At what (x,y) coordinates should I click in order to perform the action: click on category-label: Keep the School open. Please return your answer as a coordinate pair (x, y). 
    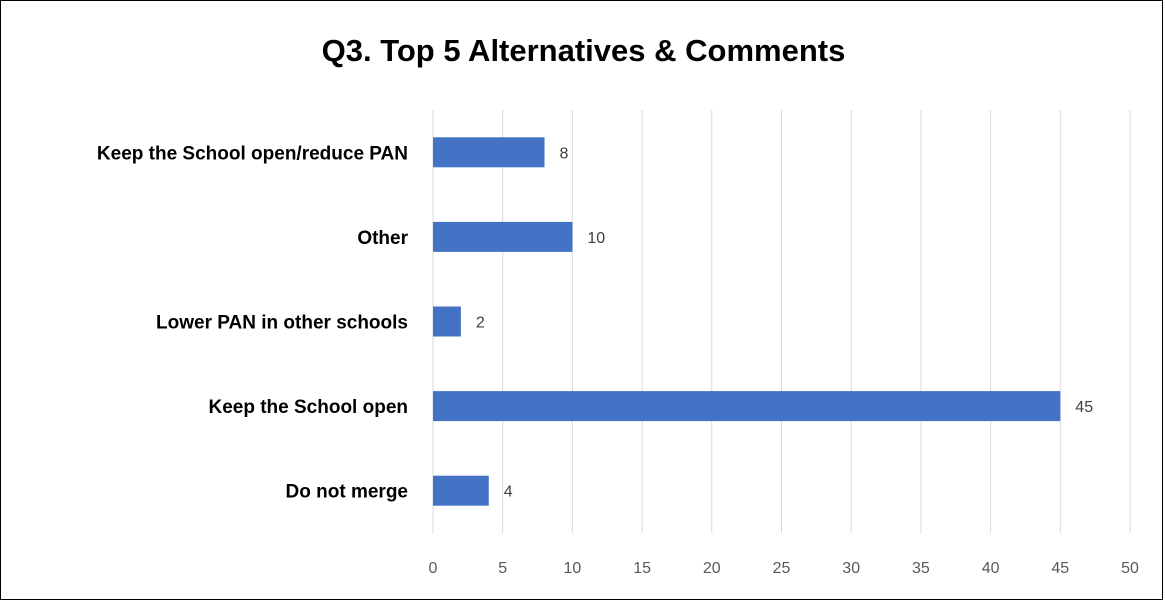
    Looking at the image, I should click on (308, 407).